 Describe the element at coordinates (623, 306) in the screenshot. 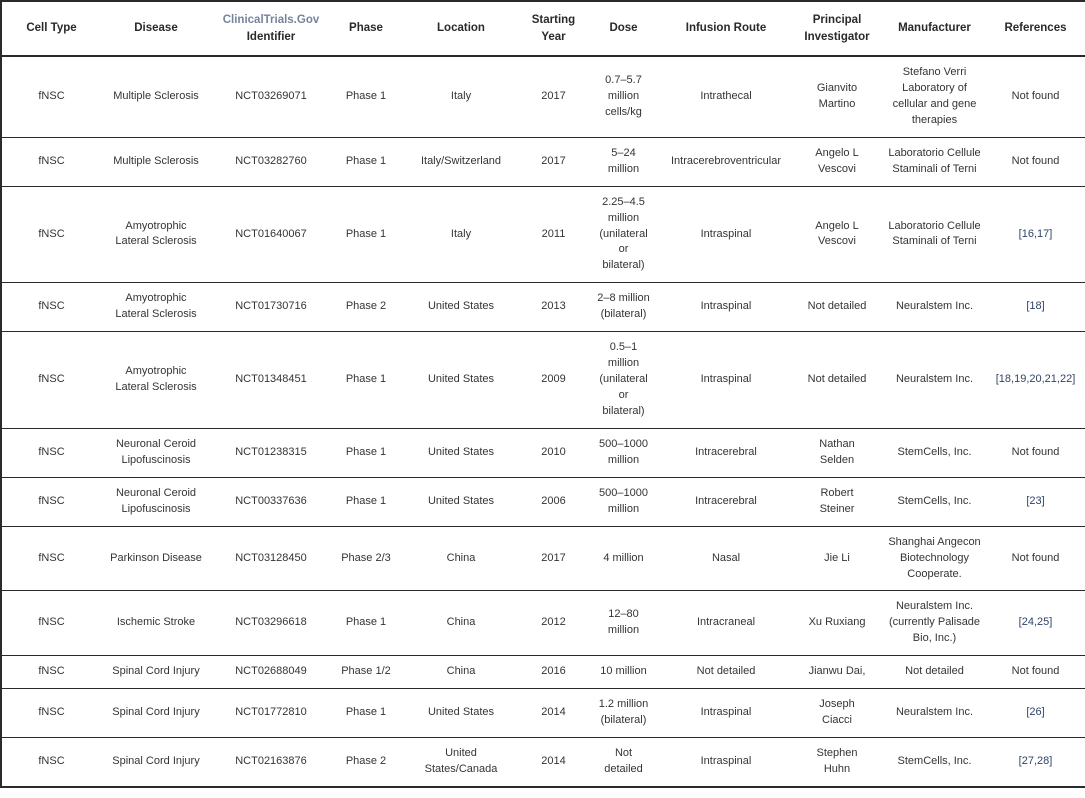

I see `cell-dose: 2–8 million (bilateral)` at that location.